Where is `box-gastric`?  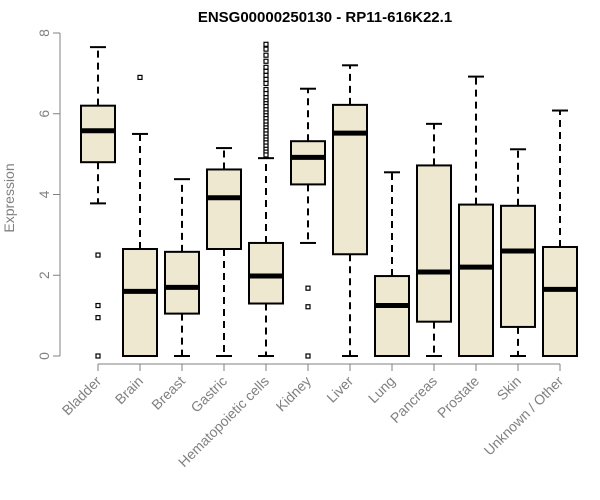 box-gastric is located at coordinates (224, 252).